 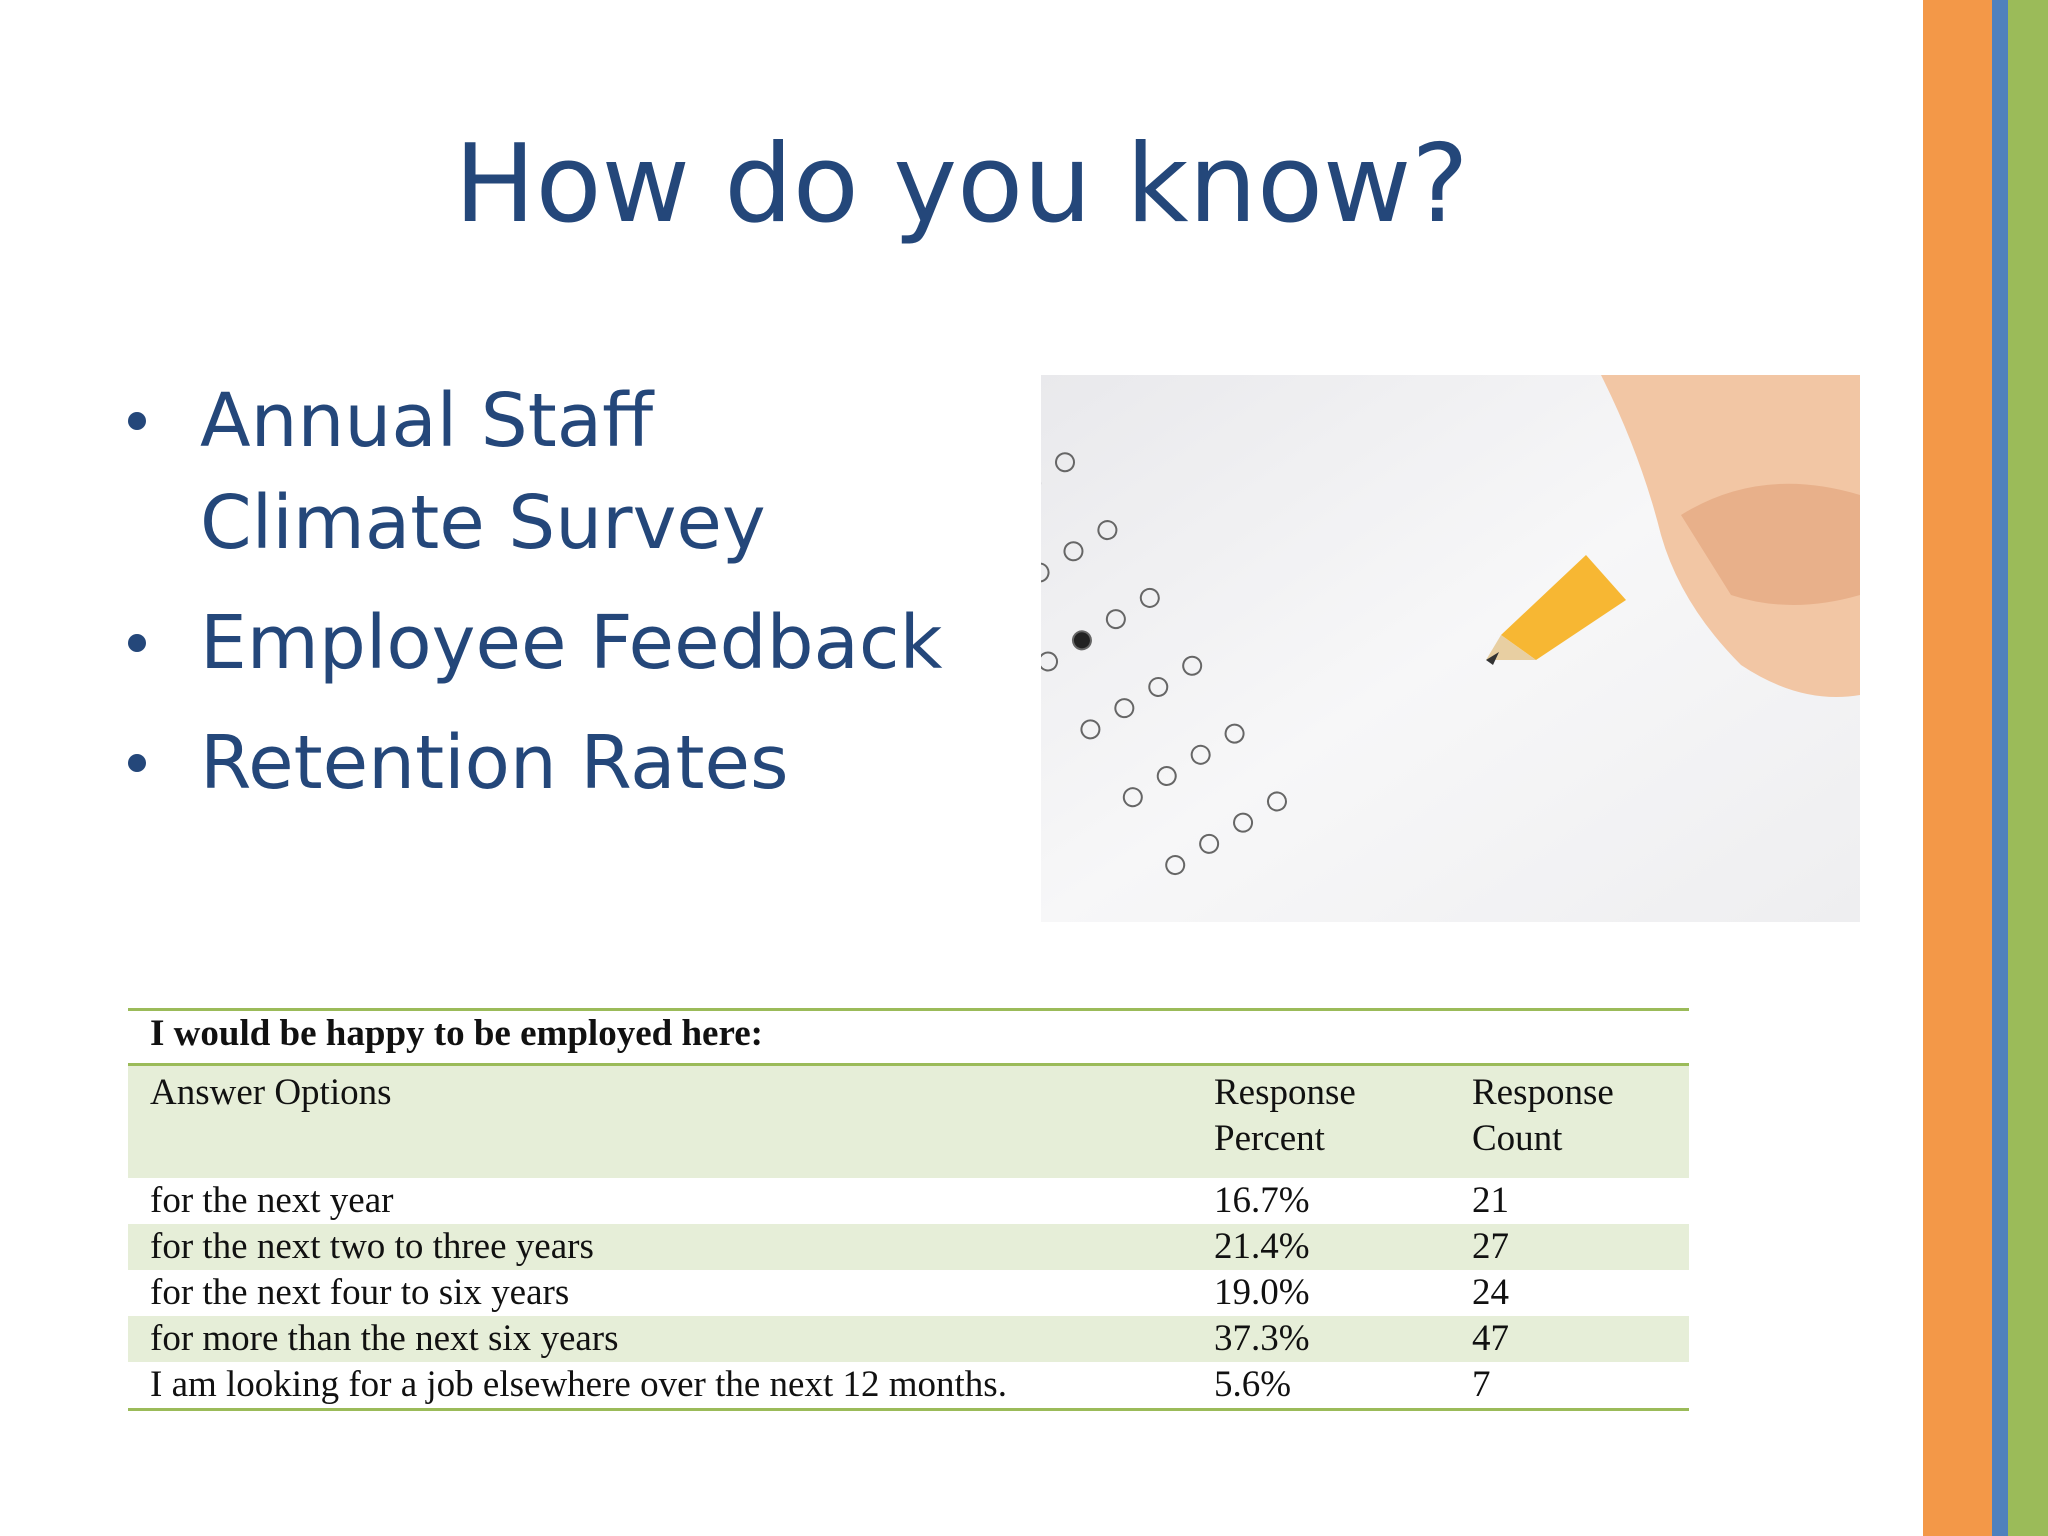 What do you see at coordinates (660, 1121) in the screenshot?
I see `header-cell: Answer Options` at bounding box center [660, 1121].